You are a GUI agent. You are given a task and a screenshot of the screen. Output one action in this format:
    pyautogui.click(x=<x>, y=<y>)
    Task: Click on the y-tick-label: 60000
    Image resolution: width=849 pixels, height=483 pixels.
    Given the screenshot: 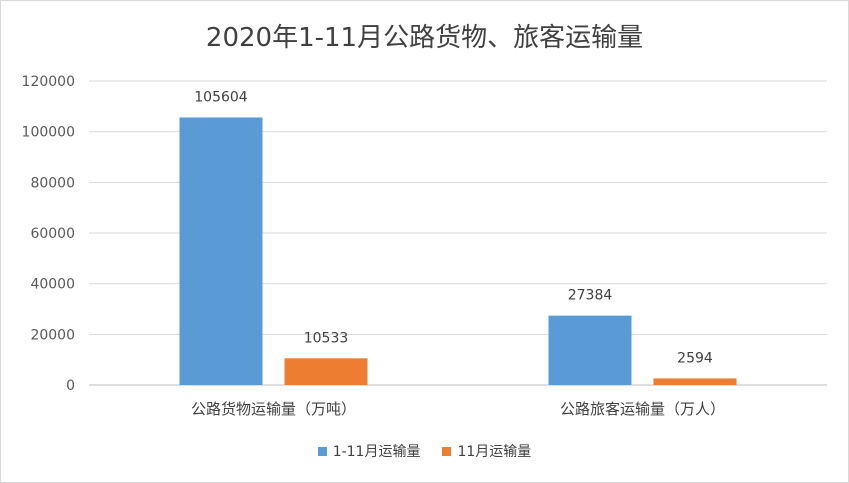 What is the action you would take?
    pyautogui.click(x=52, y=234)
    